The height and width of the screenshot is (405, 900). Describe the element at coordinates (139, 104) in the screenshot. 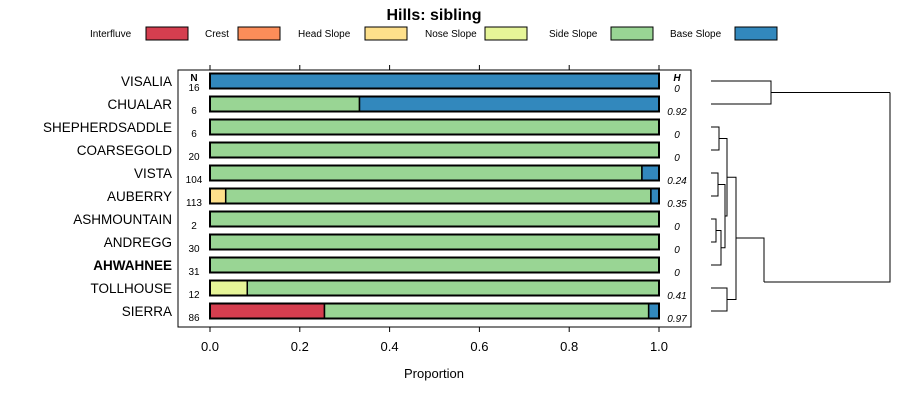

I see `row-label: CHUALAR` at that location.